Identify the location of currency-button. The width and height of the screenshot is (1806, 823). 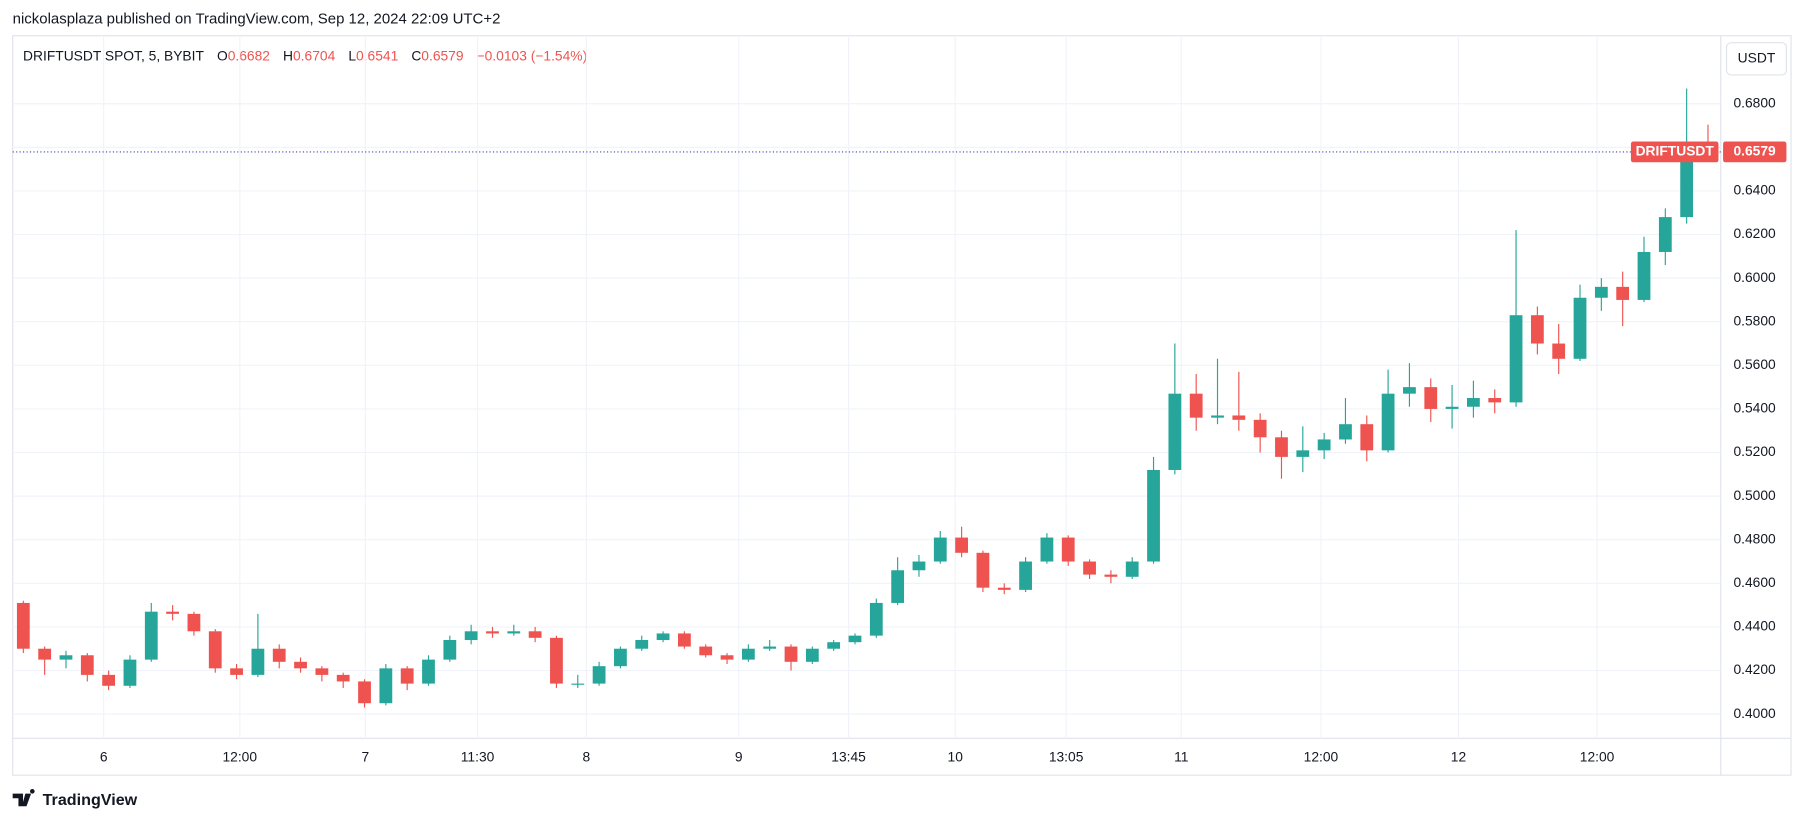
(1756, 59).